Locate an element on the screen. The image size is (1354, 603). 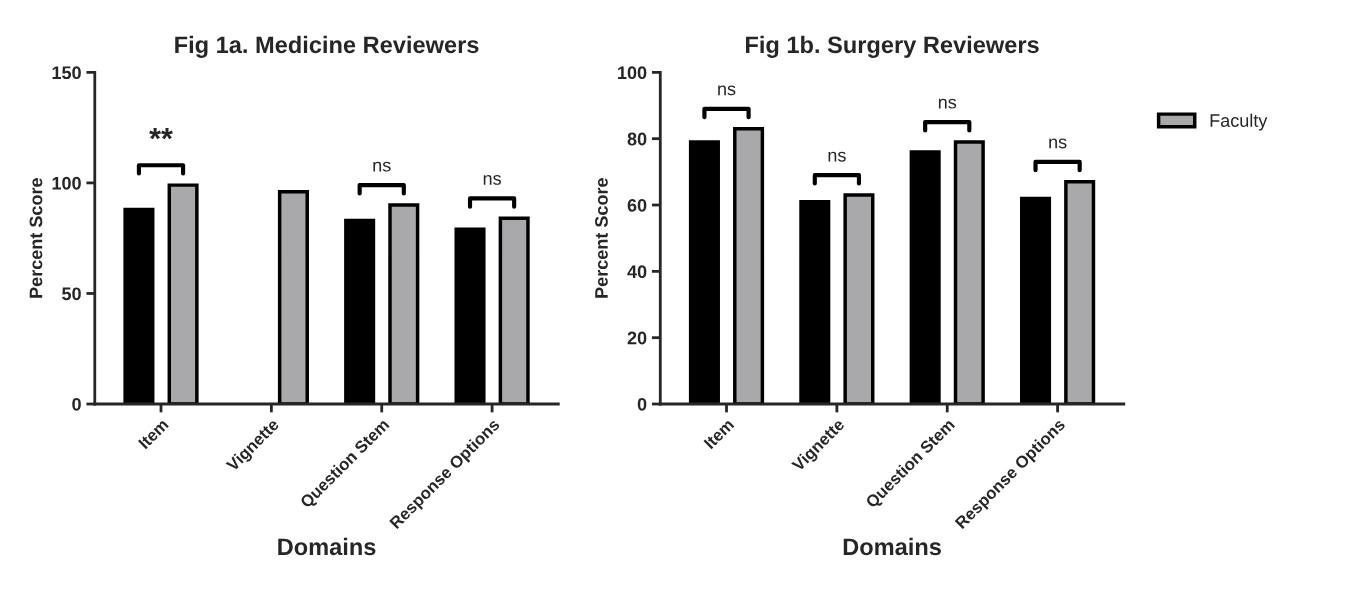
y-tick-label: 80 is located at coordinates (637, 139).